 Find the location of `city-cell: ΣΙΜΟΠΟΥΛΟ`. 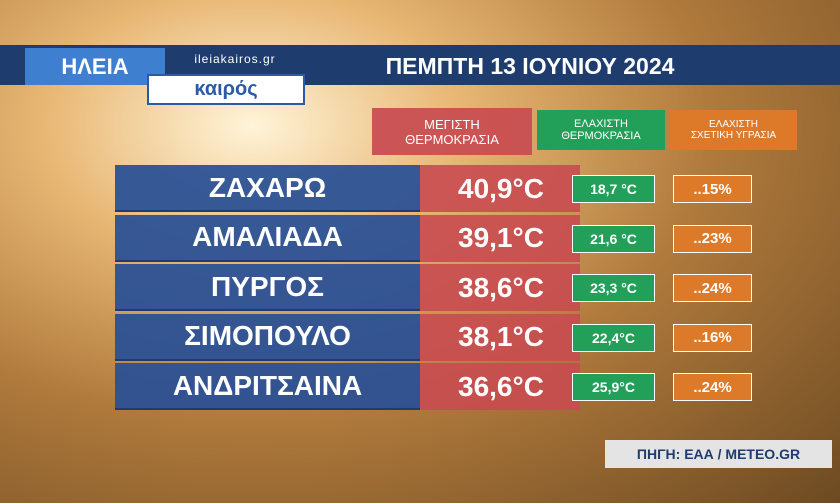

city-cell: ΣΙΜΟΠΟΥΛΟ is located at coordinates (267, 337).